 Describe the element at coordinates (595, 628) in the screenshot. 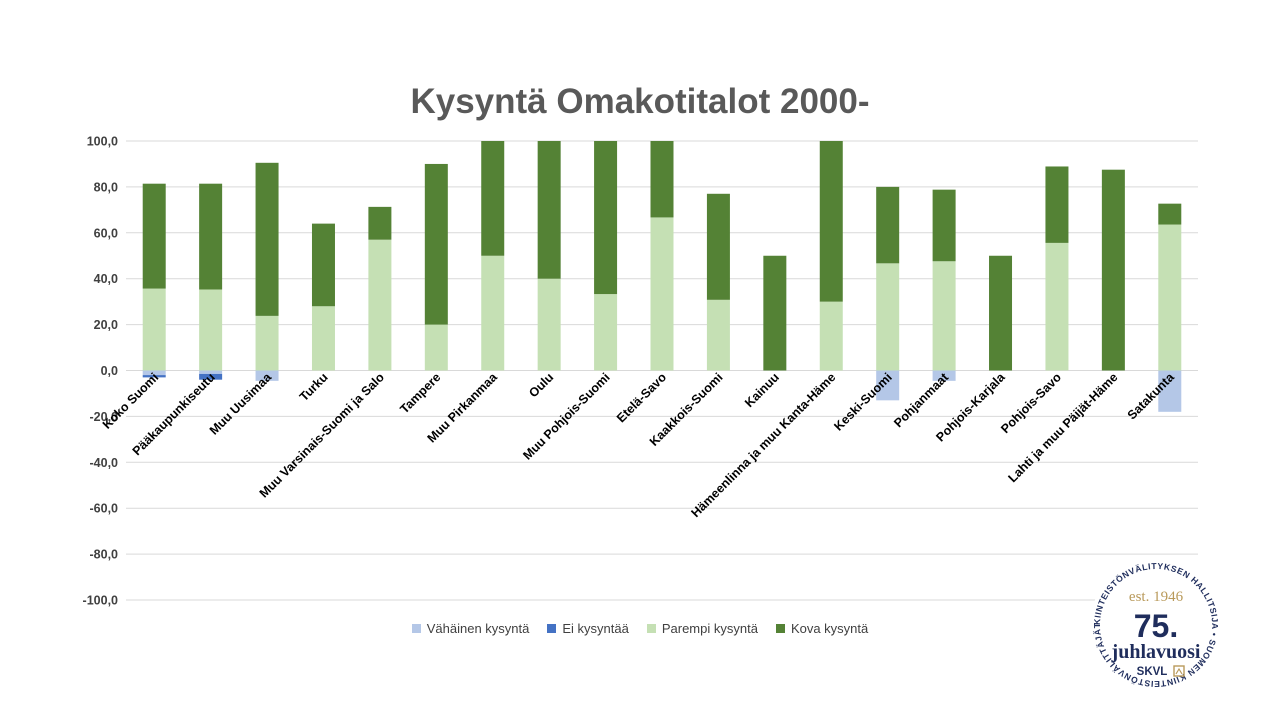

I see `legend-label: Ei kysyntää` at that location.